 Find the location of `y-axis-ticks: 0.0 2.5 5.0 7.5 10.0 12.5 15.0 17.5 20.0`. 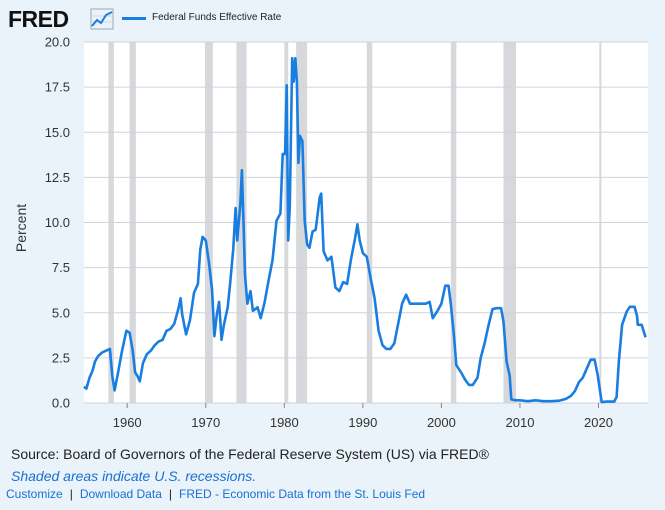

y-axis-ticks: 0.0 2.5 5.0 7.5 10.0 12.5 15.0 17.5 20.0 is located at coordinates (57, 223).